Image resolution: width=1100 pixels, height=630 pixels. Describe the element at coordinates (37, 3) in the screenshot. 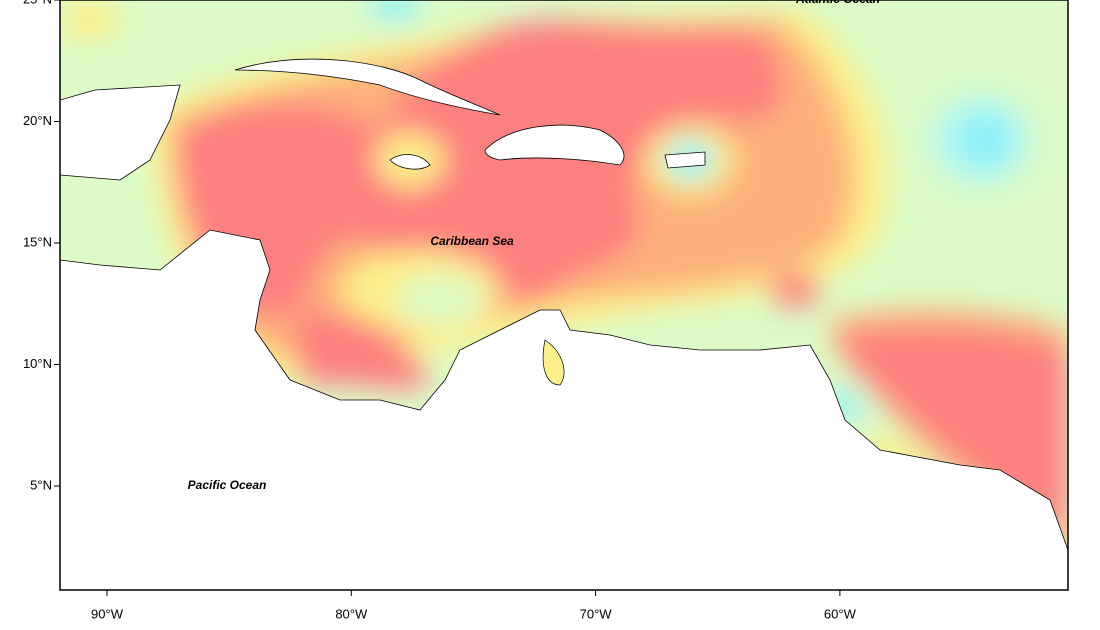

I see `y-tick-label: 25°N` at that location.